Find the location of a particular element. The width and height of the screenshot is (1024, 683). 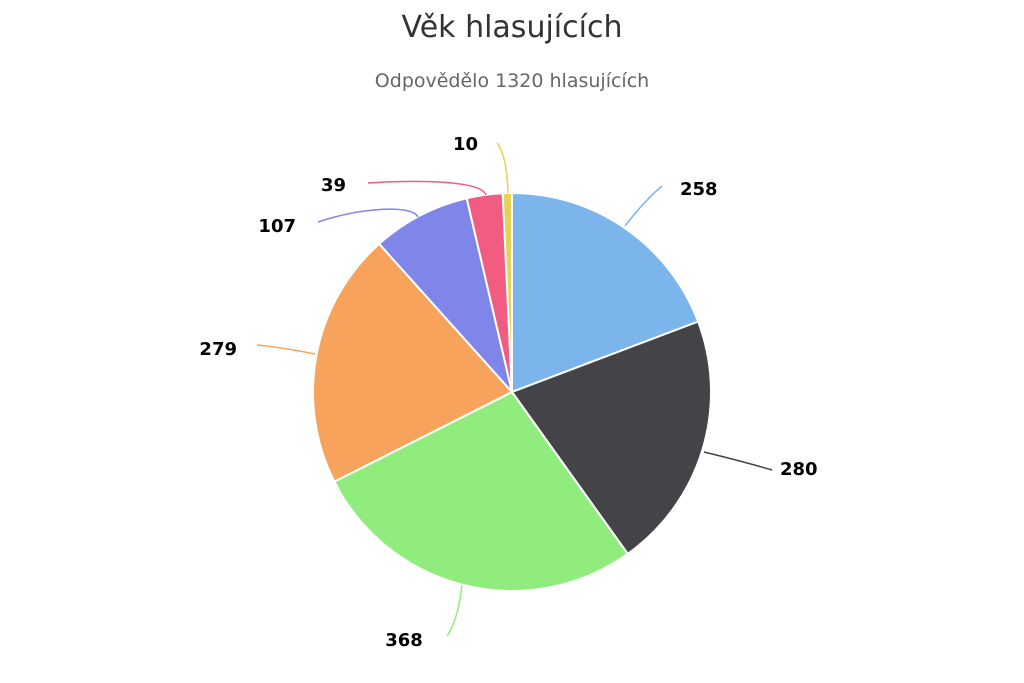

data-label-10: 10 is located at coordinates (465, 144).